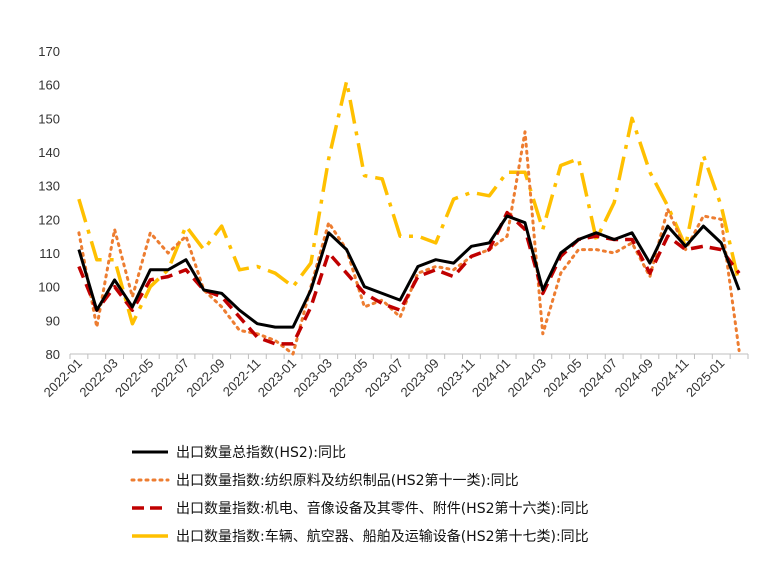  What do you see at coordinates (705, 378) in the screenshot?
I see `x-tick-label: 2025-01` at bounding box center [705, 378].